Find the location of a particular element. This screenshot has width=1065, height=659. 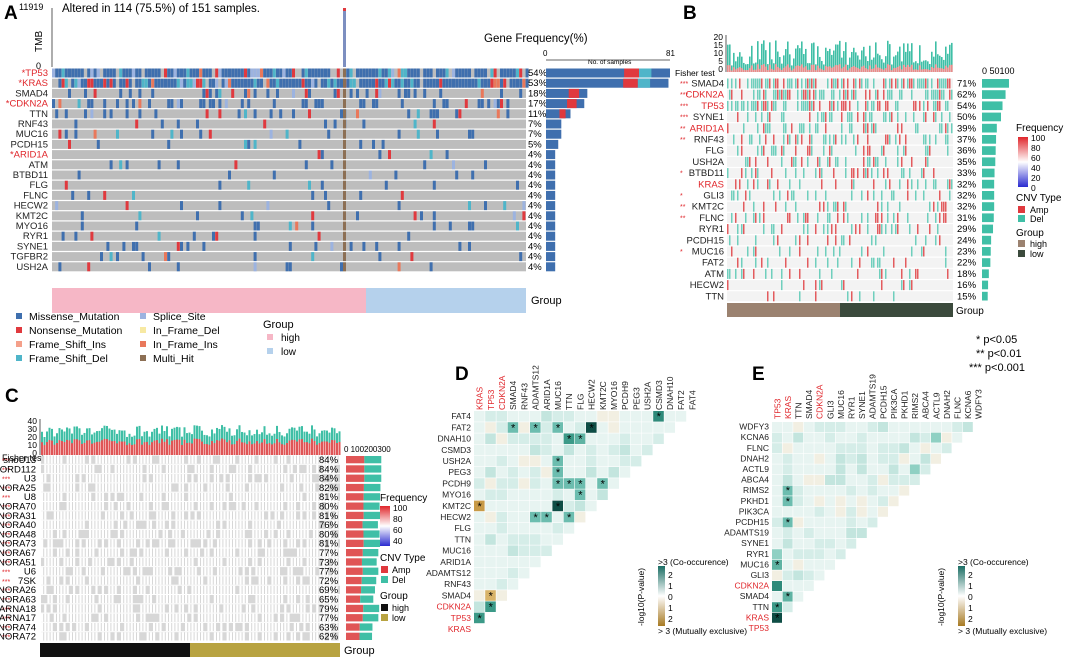

cnv-count-bar is located at coordinates (806, 60).